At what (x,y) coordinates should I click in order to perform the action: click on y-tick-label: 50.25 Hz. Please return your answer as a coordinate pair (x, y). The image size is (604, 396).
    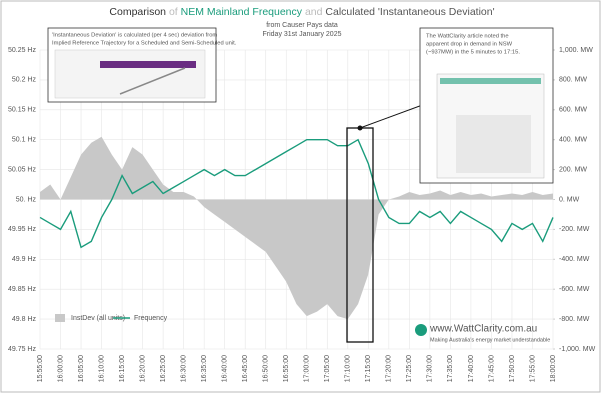
    Looking at the image, I should click on (22, 50).